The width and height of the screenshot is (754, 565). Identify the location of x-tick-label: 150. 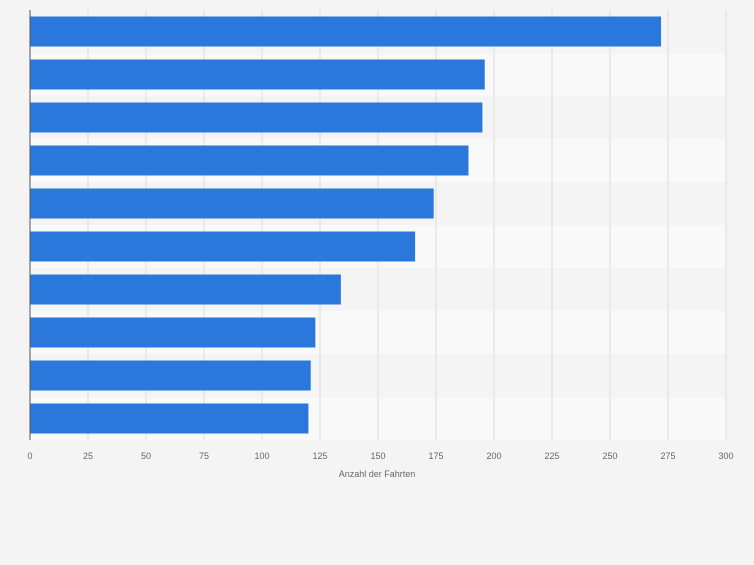
(377, 456).